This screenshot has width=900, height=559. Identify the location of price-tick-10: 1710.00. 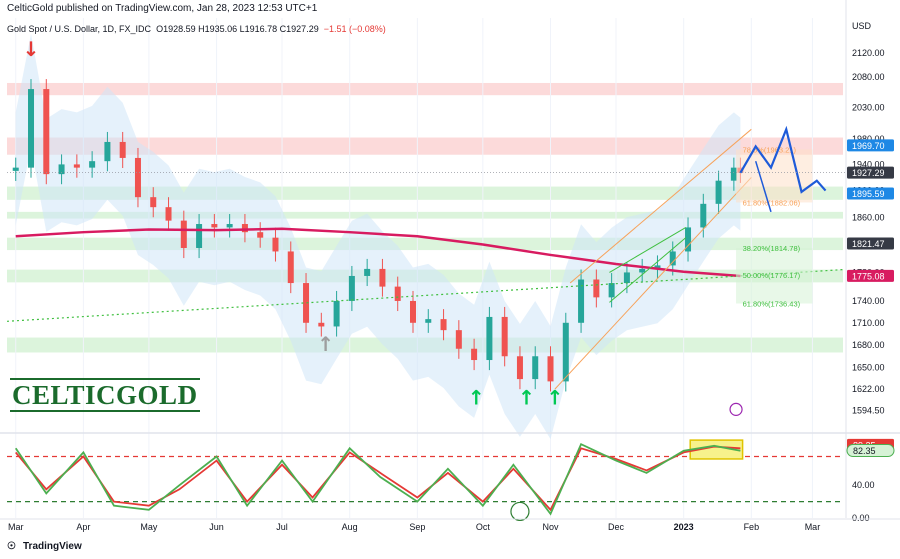
(868, 323).